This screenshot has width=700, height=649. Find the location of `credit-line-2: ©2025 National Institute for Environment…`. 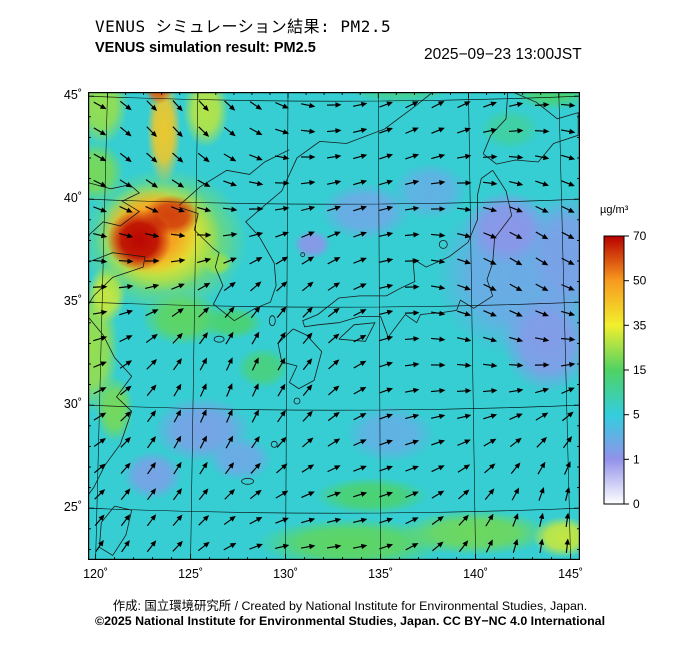

credit-line-2: ©2025 National Institute for Environment… is located at coordinates (350, 621).